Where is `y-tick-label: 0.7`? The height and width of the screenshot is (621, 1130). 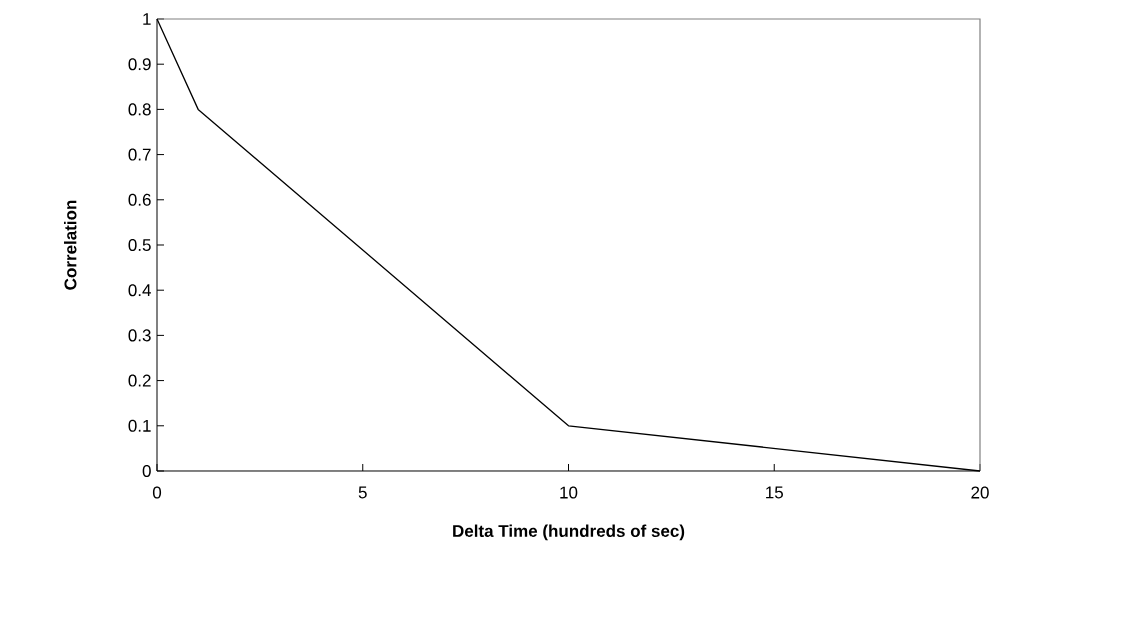 y-tick-label: 0.7 is located at coordinates (139, 154).